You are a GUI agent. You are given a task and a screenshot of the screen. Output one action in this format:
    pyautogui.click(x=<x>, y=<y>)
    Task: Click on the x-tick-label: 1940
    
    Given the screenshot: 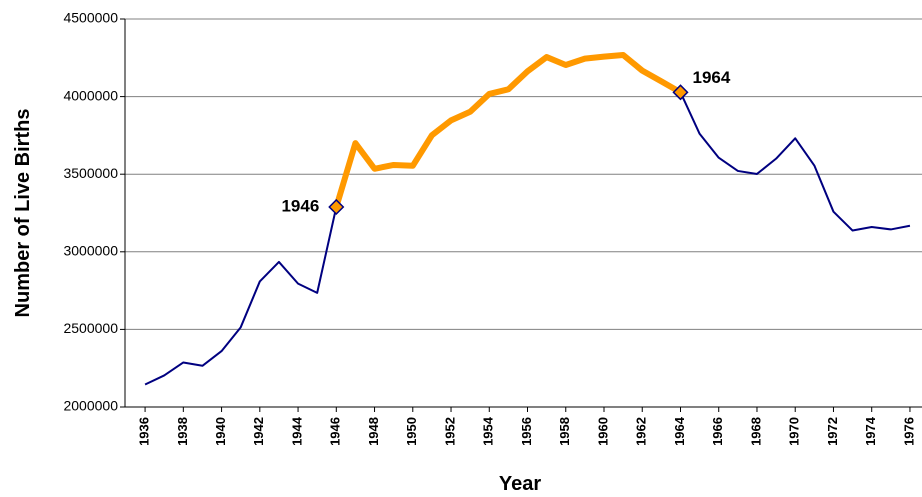 What is the action you would take?
    pyautogui.click(x=220, y=431)
    